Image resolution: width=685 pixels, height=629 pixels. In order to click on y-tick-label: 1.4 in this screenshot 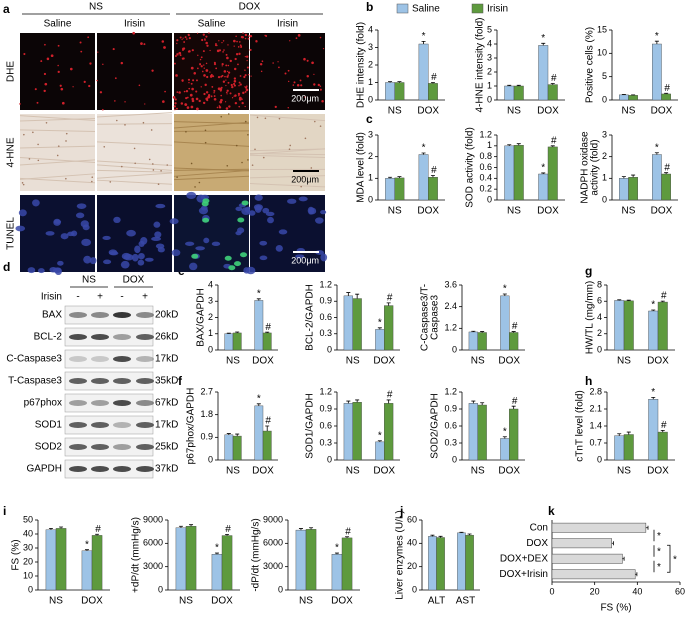, I will do `click(595, 425)`.